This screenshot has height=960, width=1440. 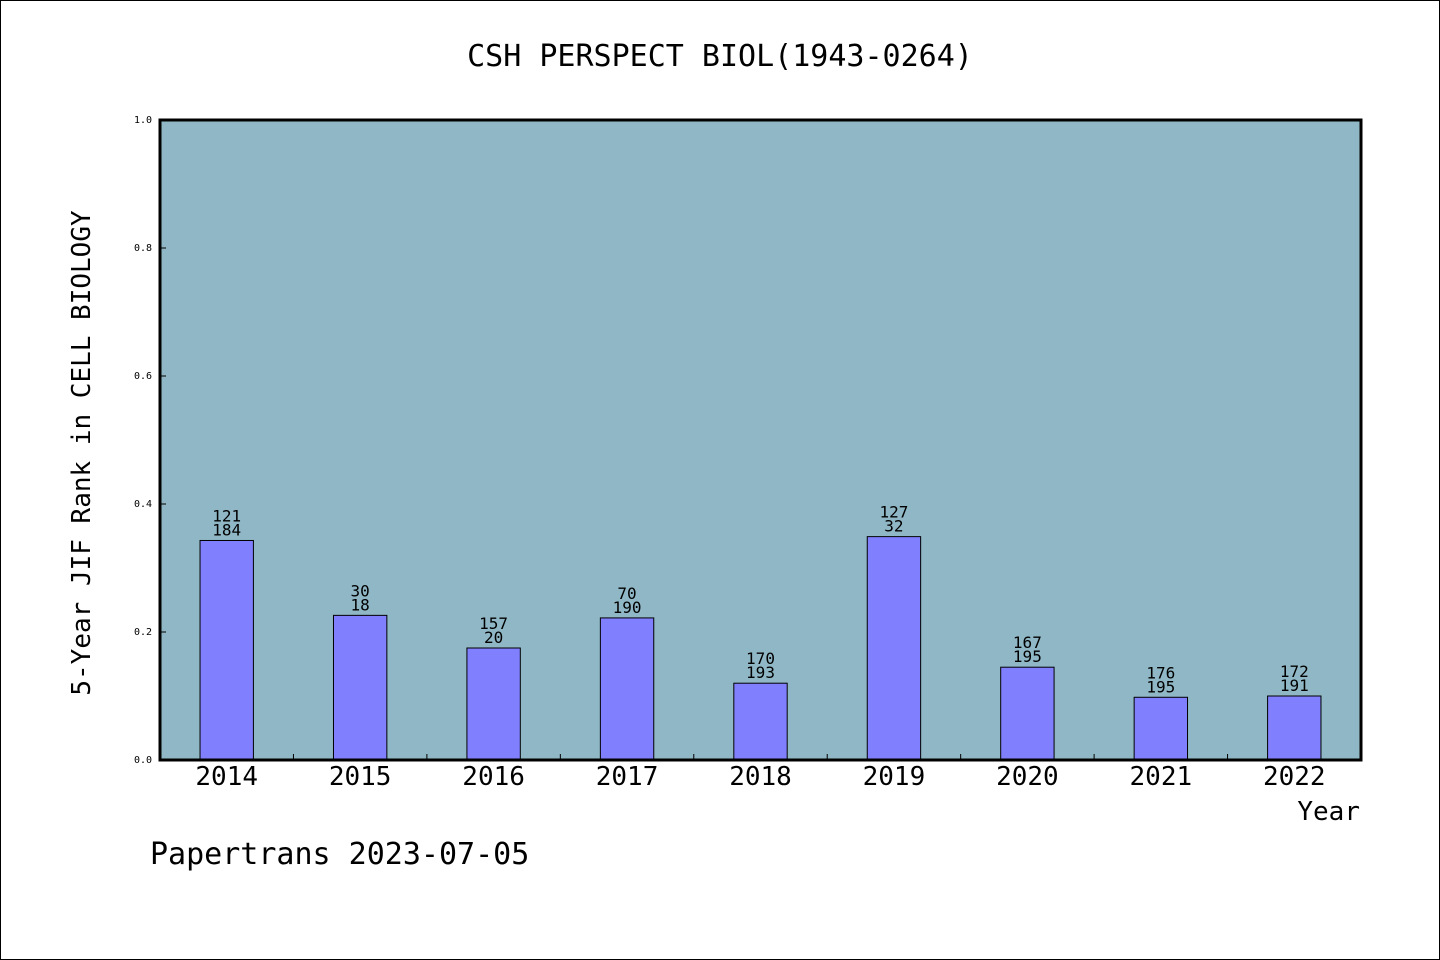 I want to click on bar-label-top-2015: 30, so click(x=360, y=590).